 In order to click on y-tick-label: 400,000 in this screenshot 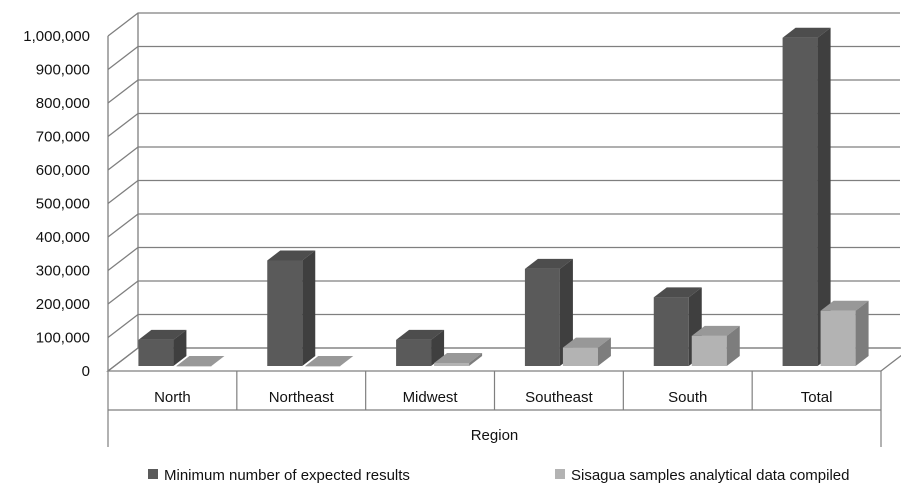, I will do `click(63, 237)`.